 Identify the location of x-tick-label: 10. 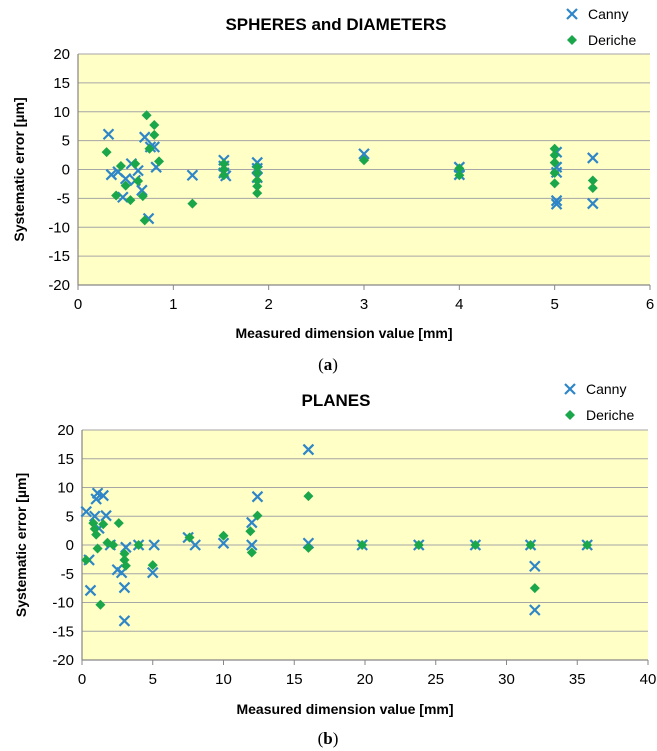
(223, 679).